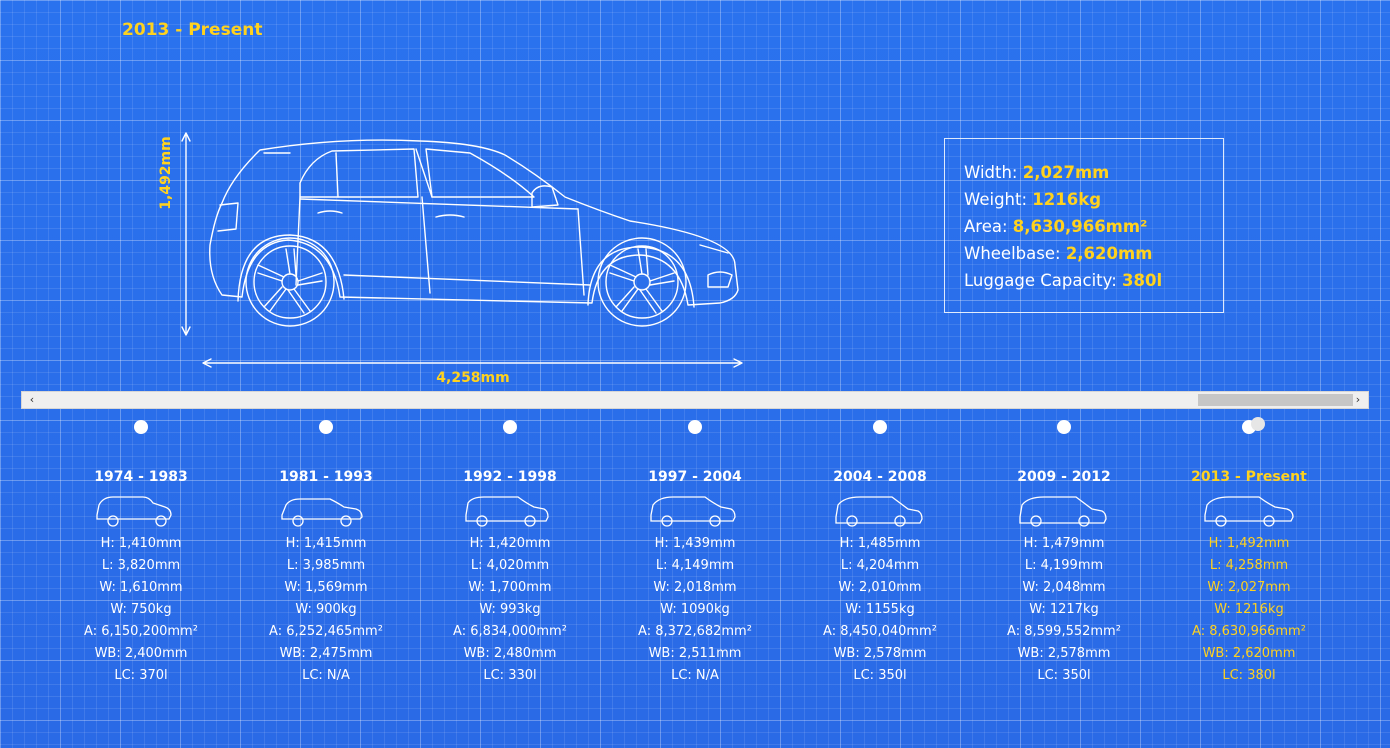 This screenshot has height=748, width=1390. Describe the element at coordinates (1249, 543) in the screenshot. I see `era-stat-h: H: 1,492mm` at that location.